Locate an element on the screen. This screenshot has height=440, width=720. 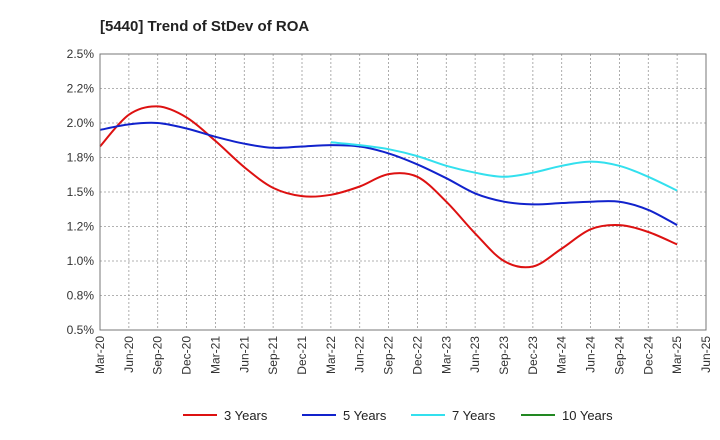
x-tick-label: Jun-22 is located at coordinates (360, 354).